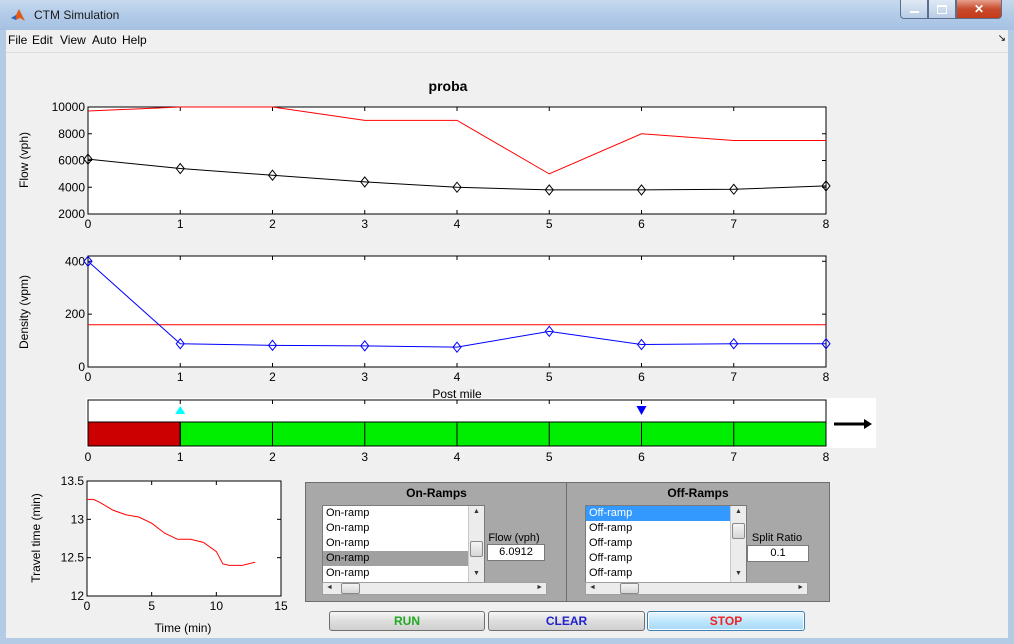  I want to click on menu-auto: Auto, so click(104, 40).